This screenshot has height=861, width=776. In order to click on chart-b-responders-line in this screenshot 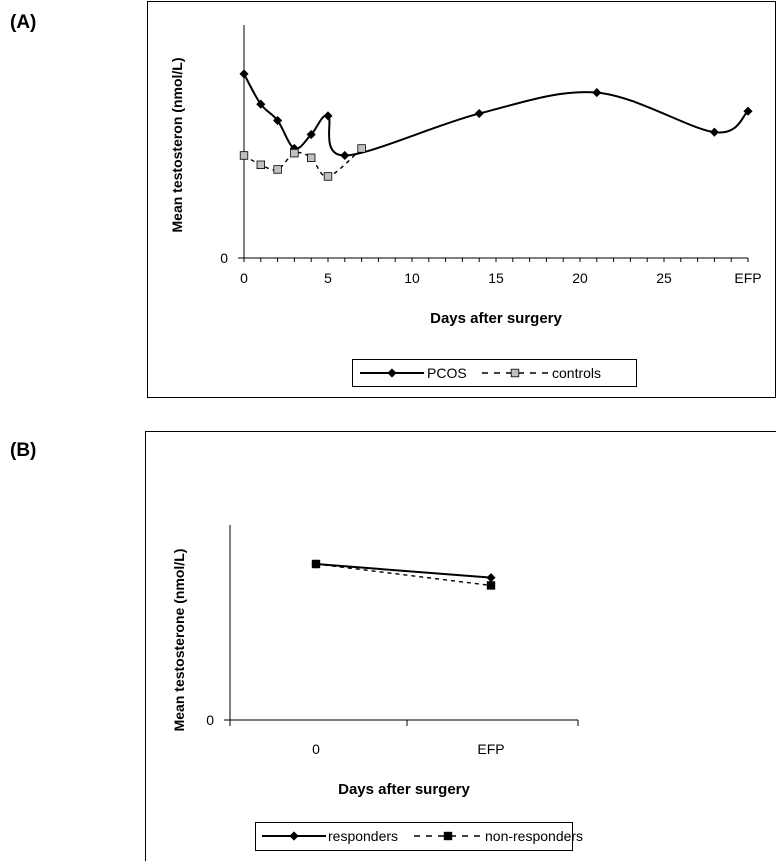, I will do `click(403, 571)`.